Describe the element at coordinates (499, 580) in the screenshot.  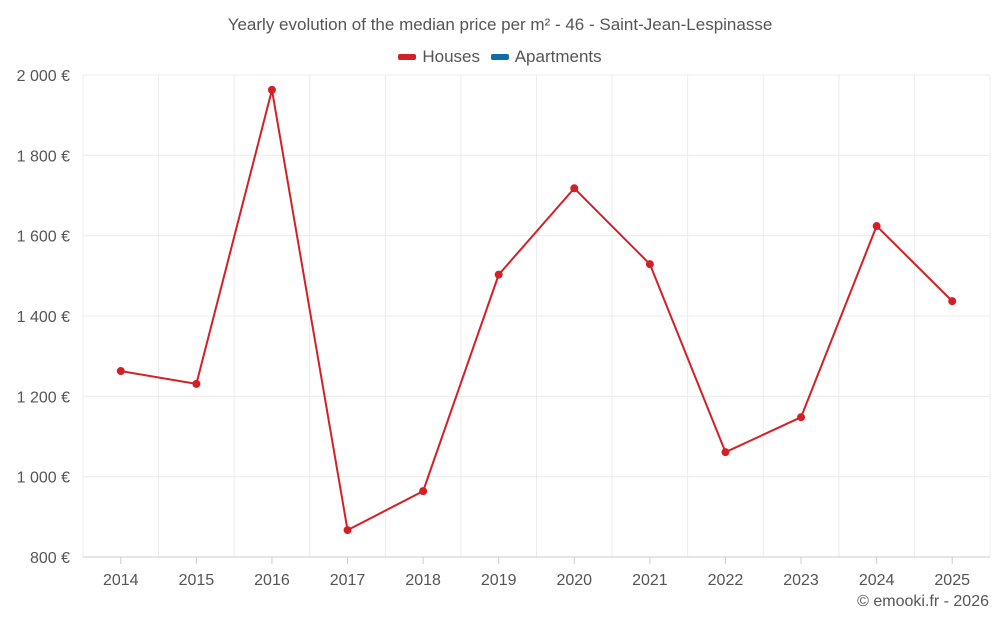
I see `x-tick-label: 2019` at that location.